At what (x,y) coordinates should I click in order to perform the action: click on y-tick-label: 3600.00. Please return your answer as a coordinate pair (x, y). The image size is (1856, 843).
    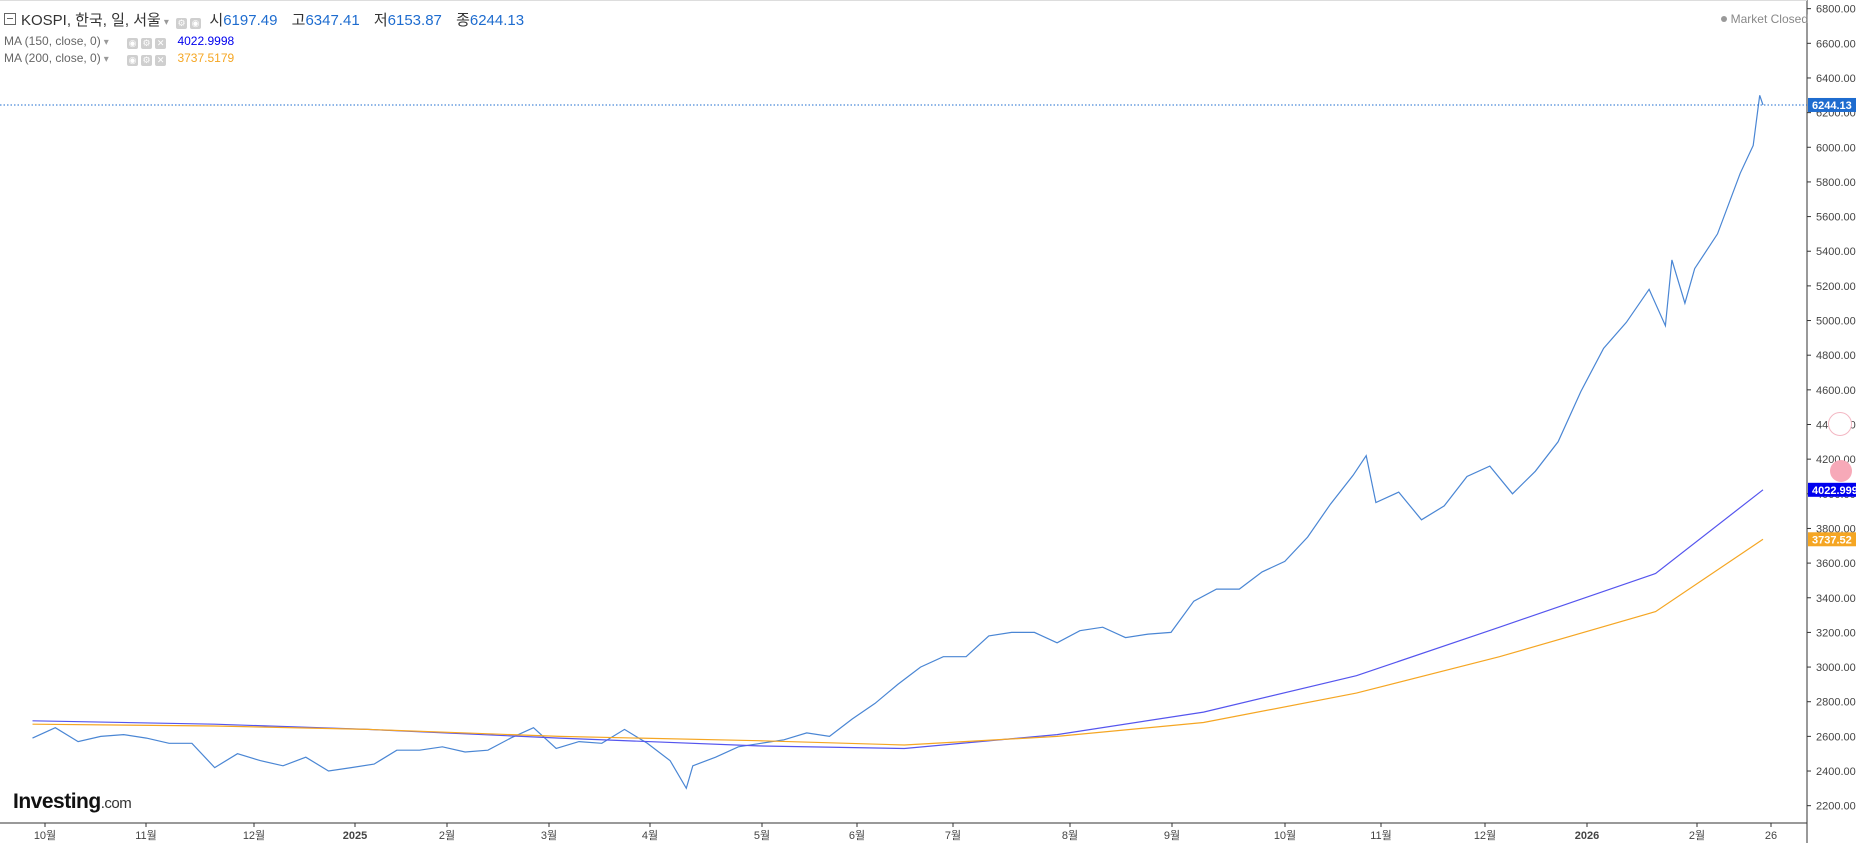
    Looking at the image, I should click on (1836, 564).